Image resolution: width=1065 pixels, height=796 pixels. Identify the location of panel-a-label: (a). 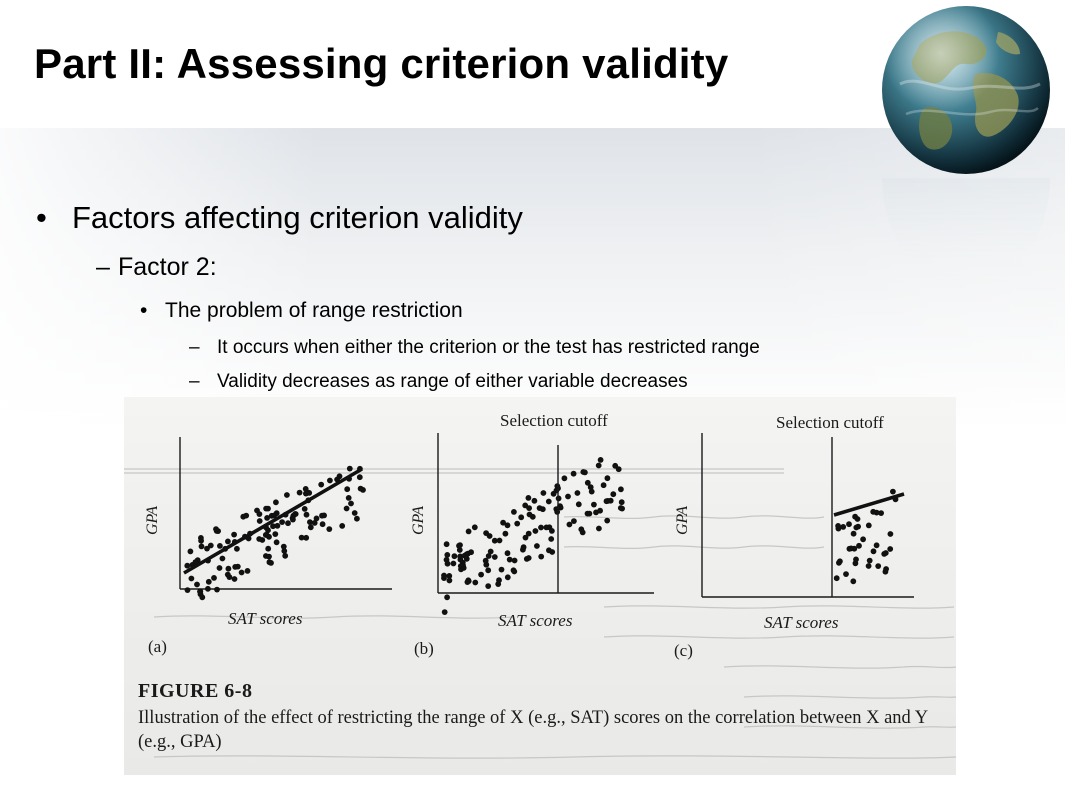
(157, 646).